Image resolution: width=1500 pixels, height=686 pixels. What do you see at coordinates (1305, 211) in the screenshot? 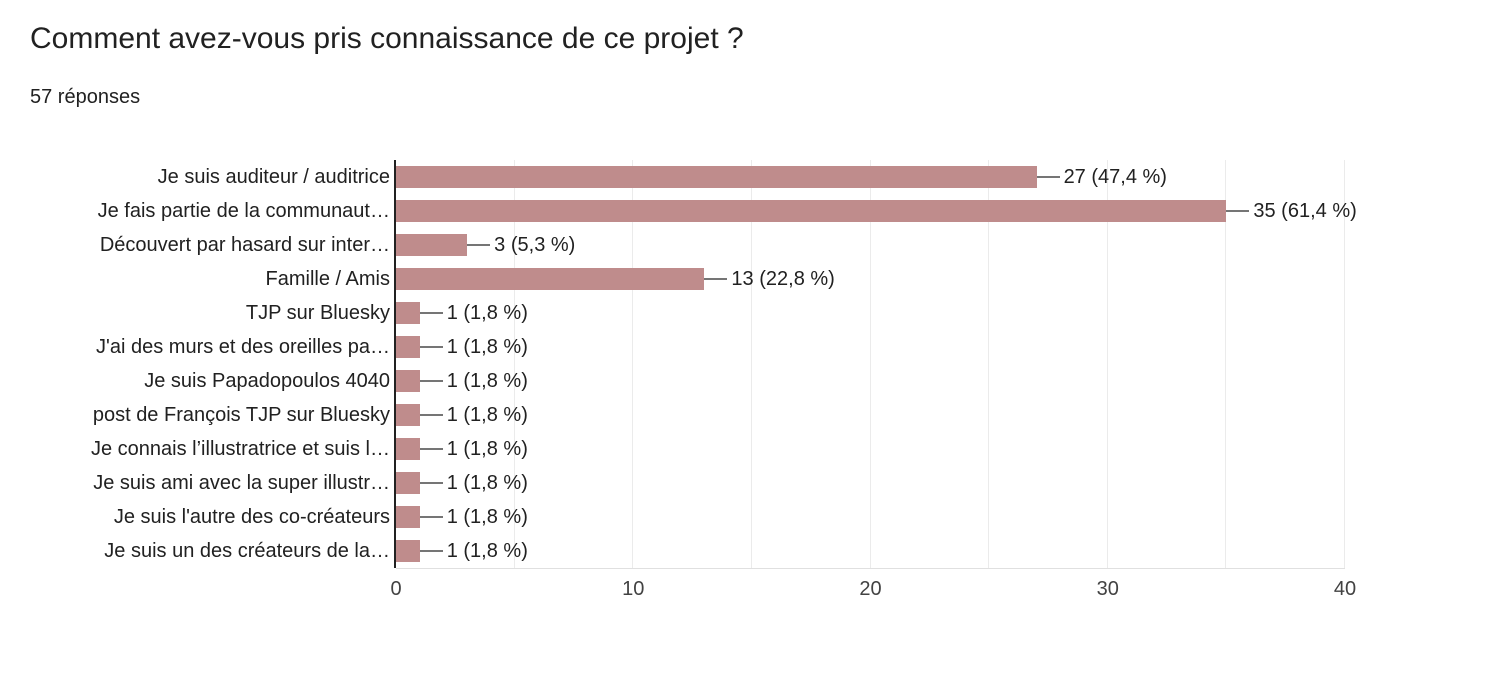
I see `value-label: 35 (61,4 %)` at bounding box center [1305, 211].